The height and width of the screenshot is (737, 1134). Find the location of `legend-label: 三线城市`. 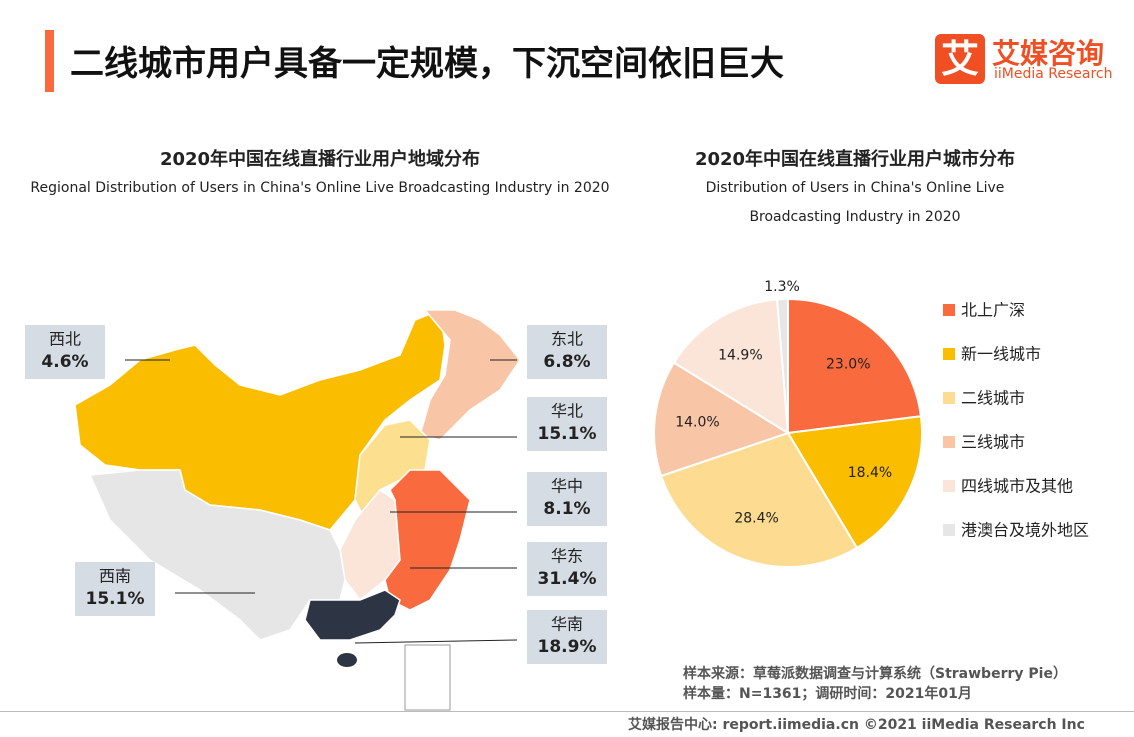

legend-label: 三线城市 is located at coordinates (993, 442).